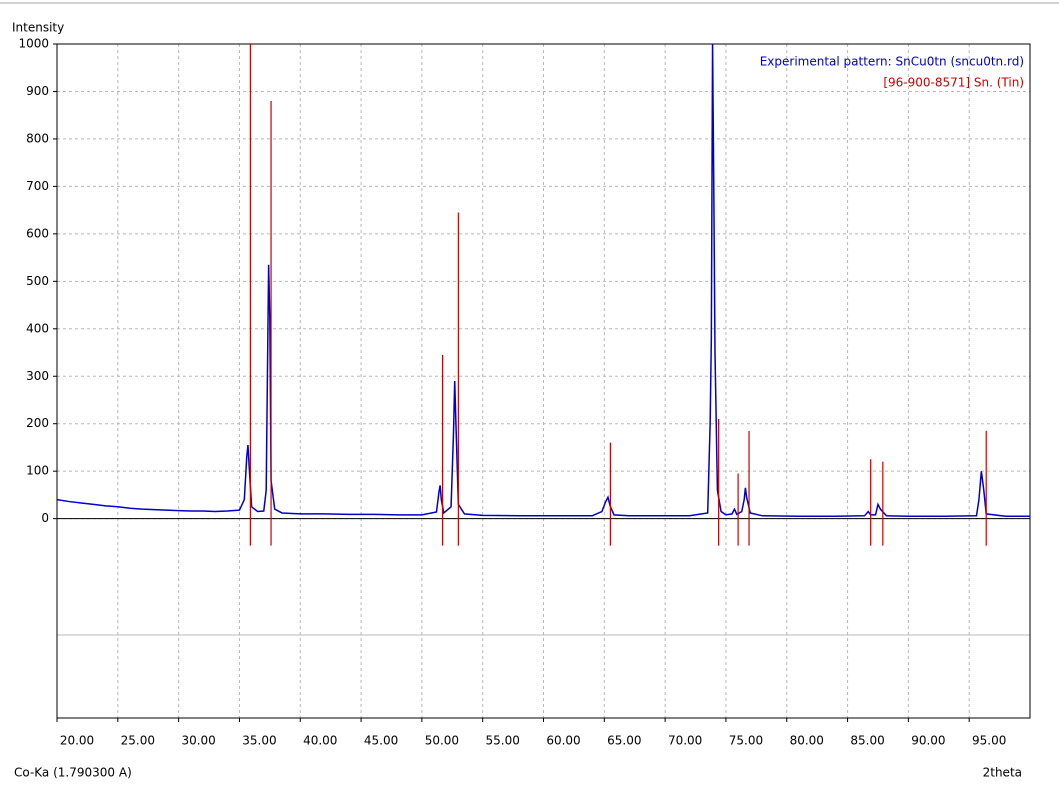 This screenshot has height=789, width=1059. I want to click on y-tick-label: 200, so click(37, 423).